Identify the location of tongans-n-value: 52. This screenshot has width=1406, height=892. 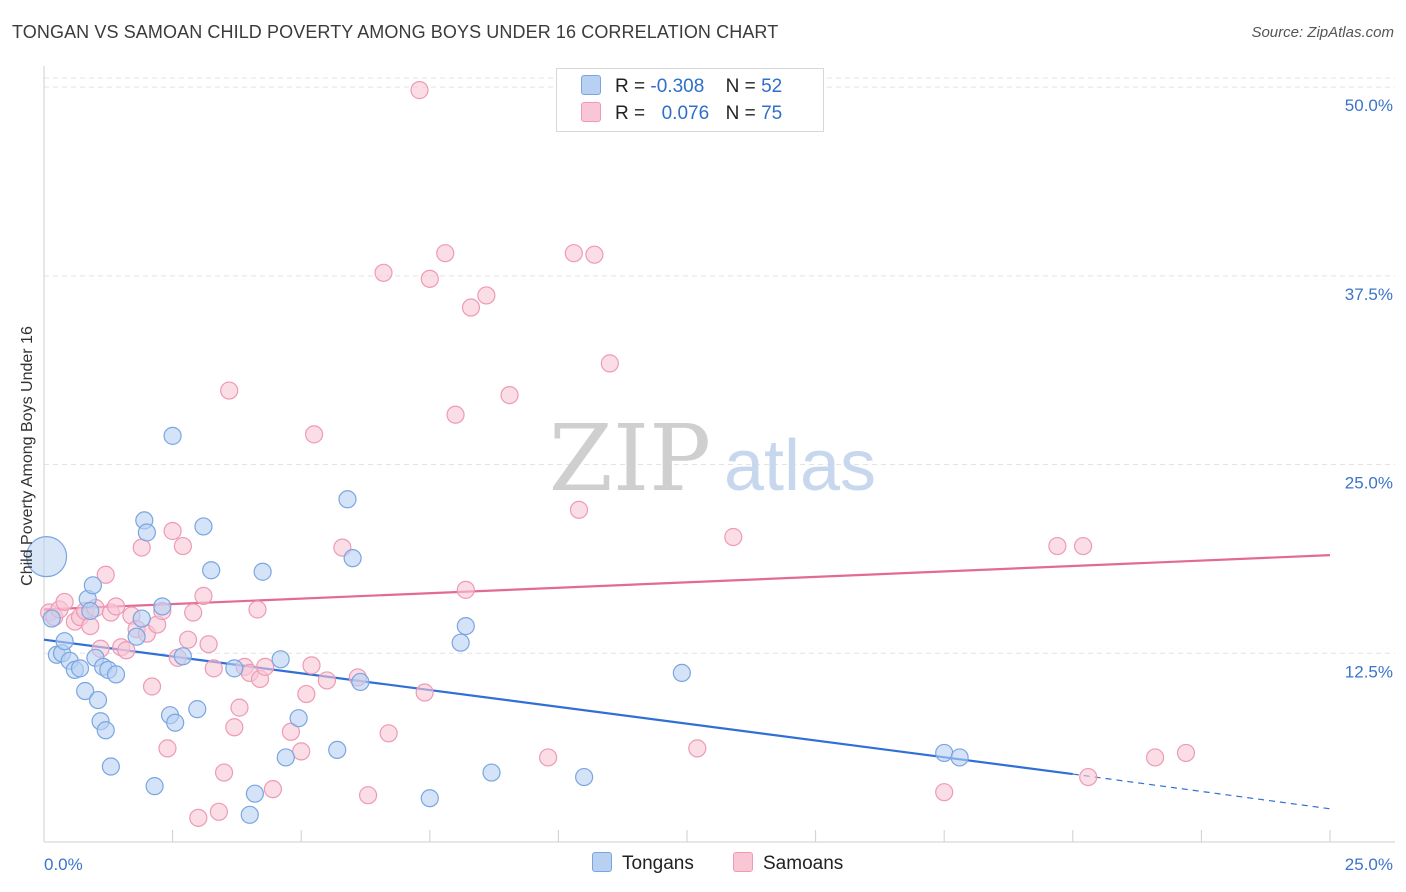
(772, 86).